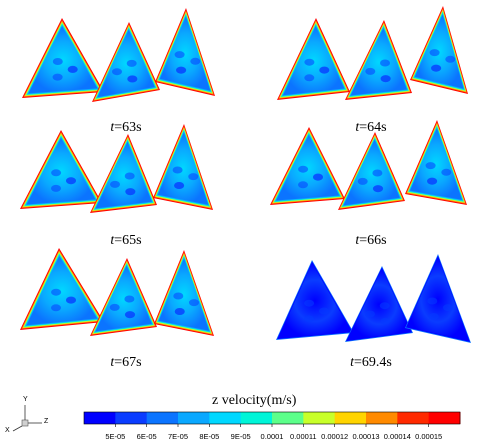 Image resolution: width=491 pixels, height=443 pixels. What do you see at coordinates (371, 127) in the screenshot?
I see `time-caption-1: t=64s` at bounding box center [371, 127].